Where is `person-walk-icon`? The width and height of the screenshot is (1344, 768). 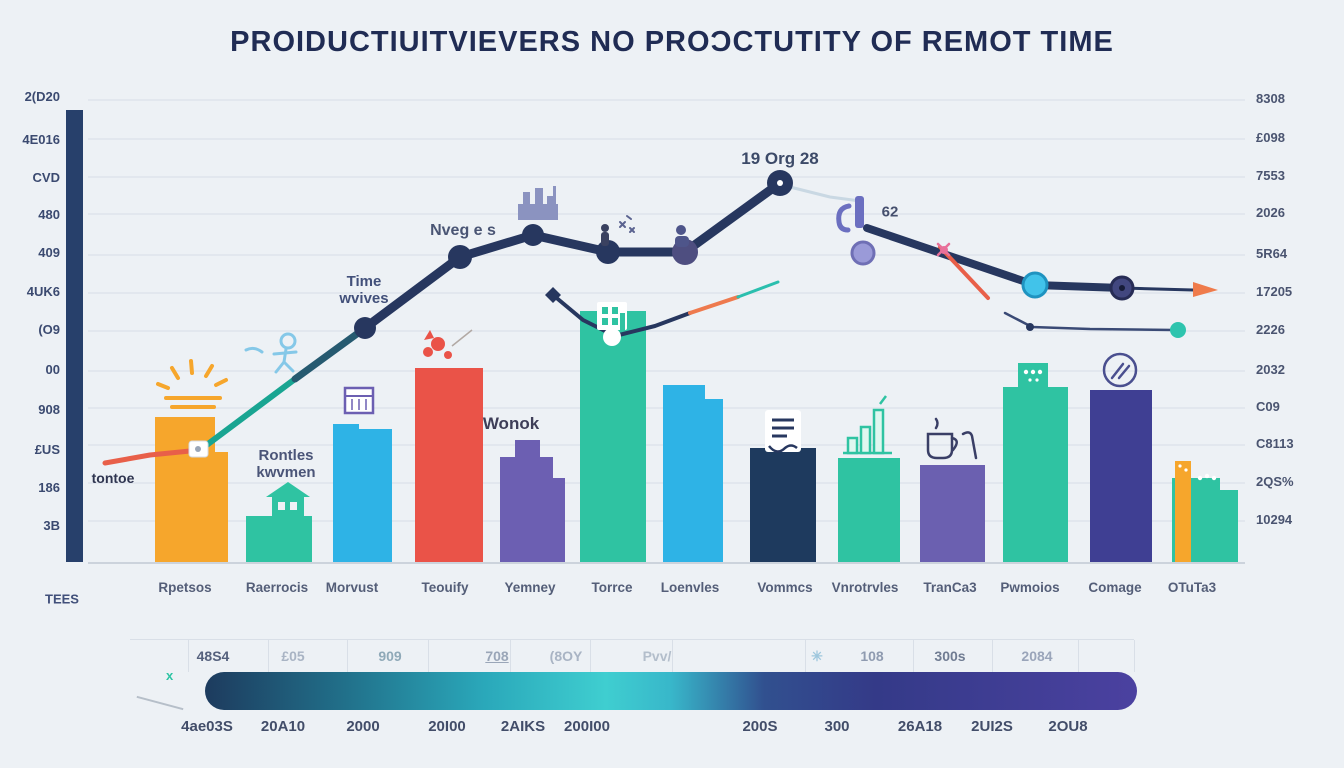
person-walk-icon is located at coordinates (271, 353).